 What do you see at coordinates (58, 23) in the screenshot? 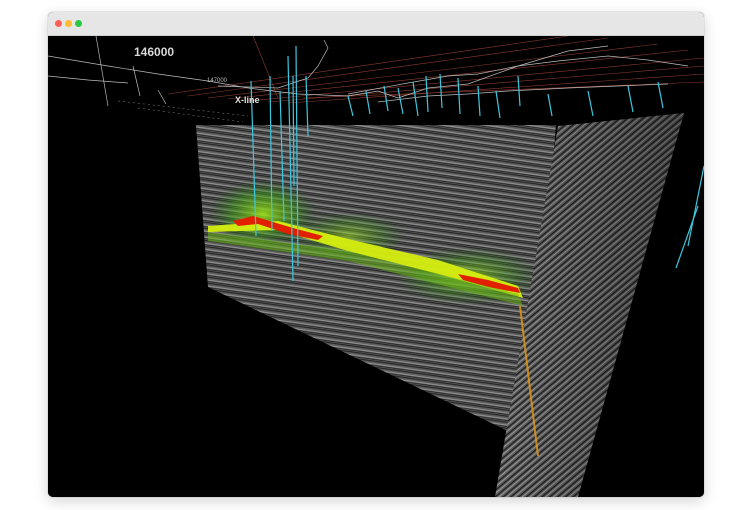
I see `close-button` at bounding box center [58, 23].